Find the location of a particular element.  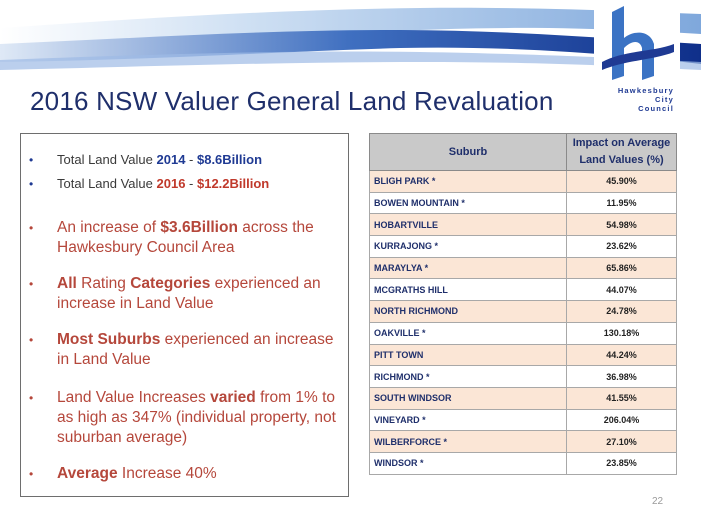

impact-value-cell: 130.18% is located at coordinates (621, 333).